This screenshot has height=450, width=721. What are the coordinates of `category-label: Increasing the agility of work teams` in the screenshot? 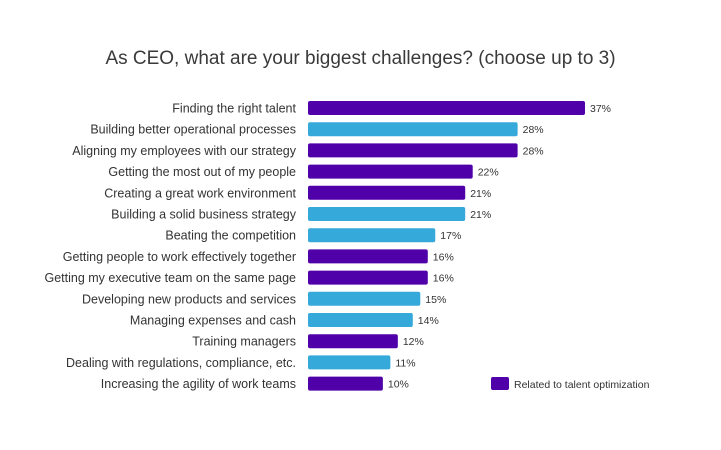 It's located at (198, 384).